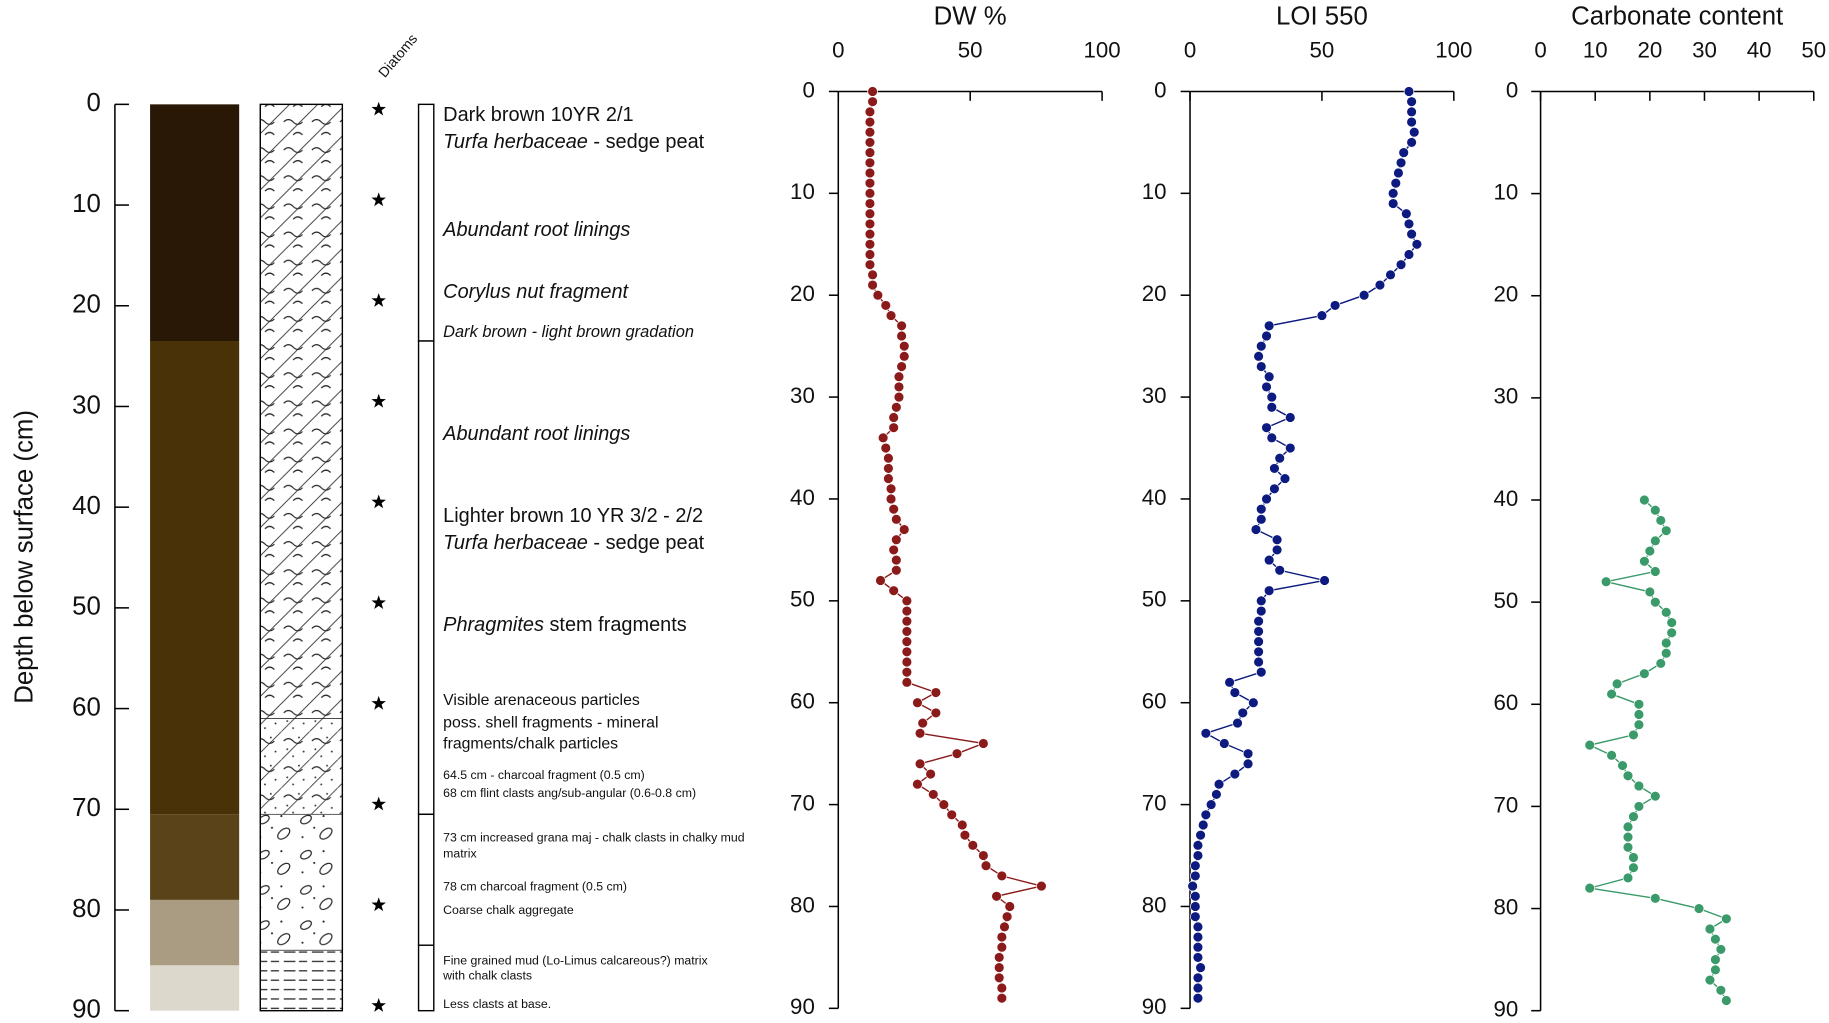 This screenshot has width=1829, height=1023. I want to click on annotation-span: stem fragments, so click(615, 625).